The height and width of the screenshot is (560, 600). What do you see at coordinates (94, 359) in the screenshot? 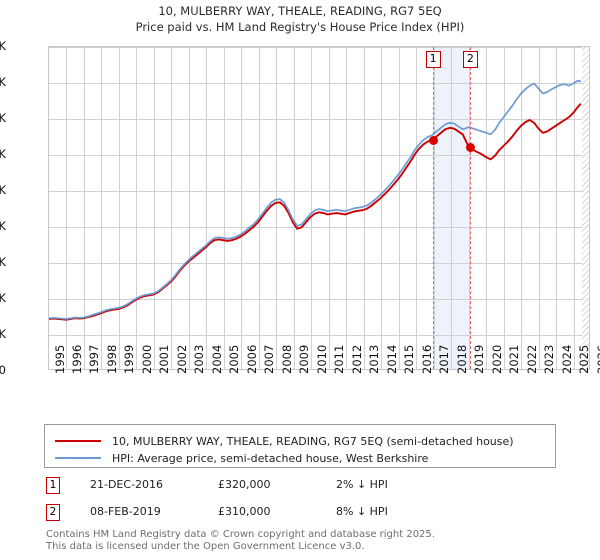
I see `x-axis-tick-label: 1997` at bounding box center [94, 359].